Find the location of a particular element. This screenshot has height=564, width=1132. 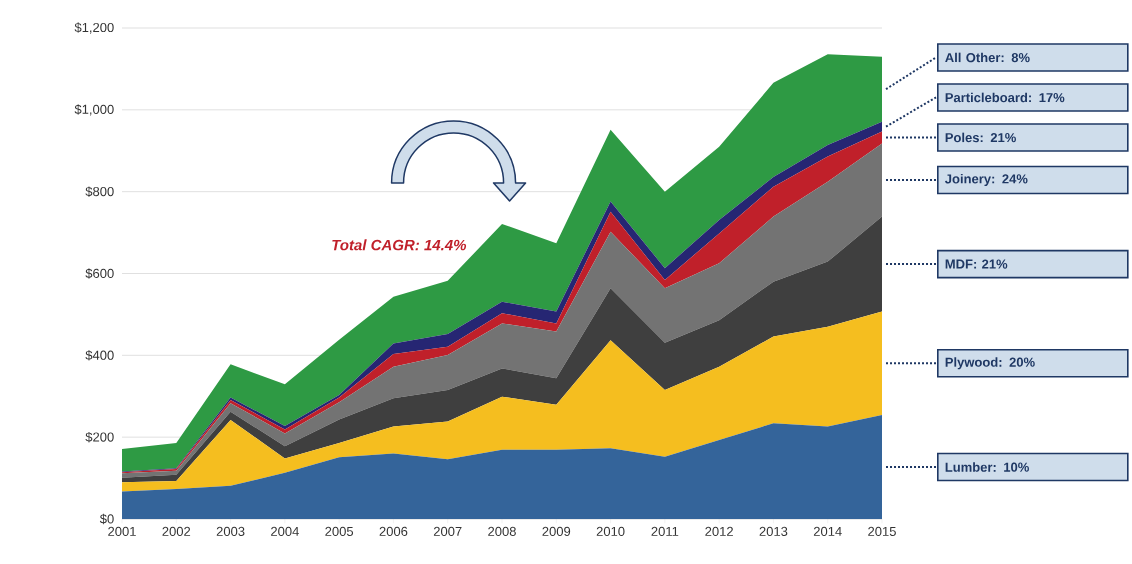

x-tick-label: 2010 is located at coordinates (610, 531).